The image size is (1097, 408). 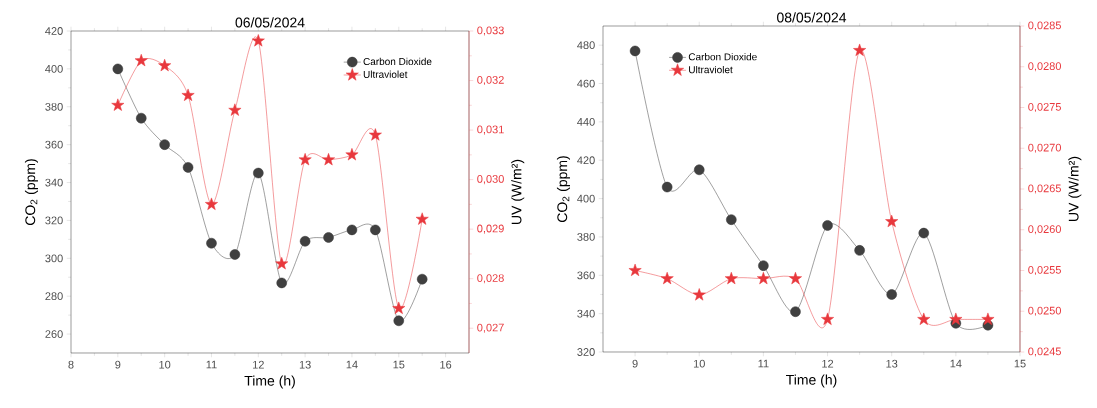 I want to click on y2-tick-label: 0,027, so click(x=490, y=328).